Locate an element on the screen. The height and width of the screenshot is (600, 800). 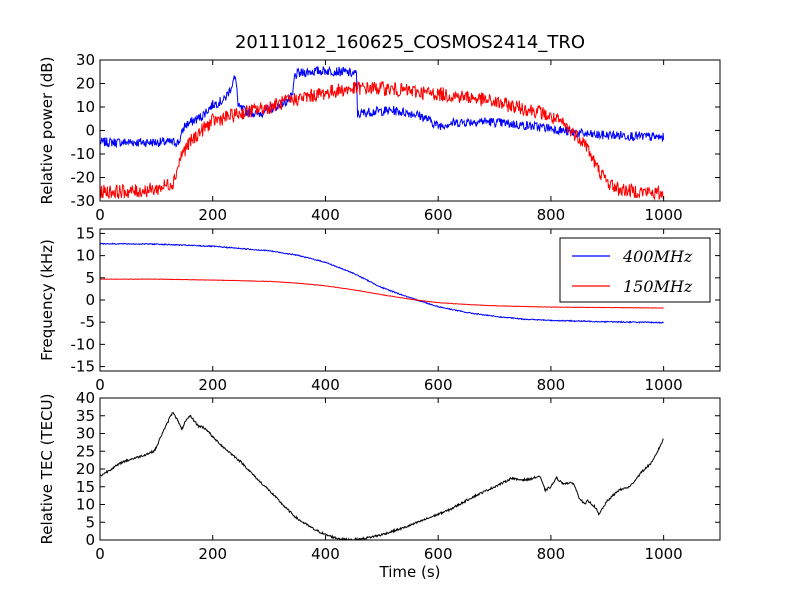
tec-ytick-label: 35 is located at coordinates (85, 416).